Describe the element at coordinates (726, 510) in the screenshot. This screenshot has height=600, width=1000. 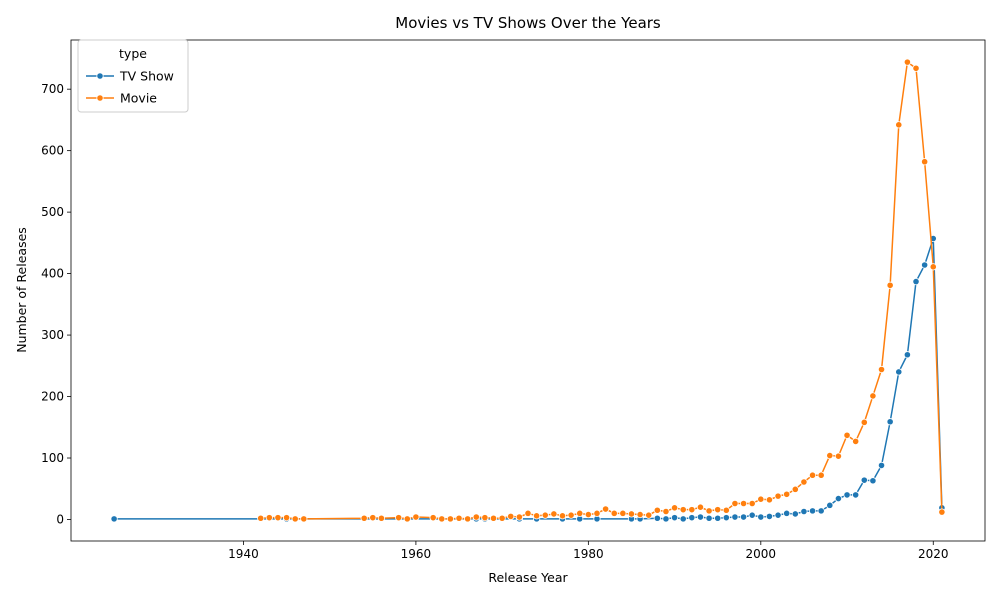
I see `data-point-movie-1996` at that location.